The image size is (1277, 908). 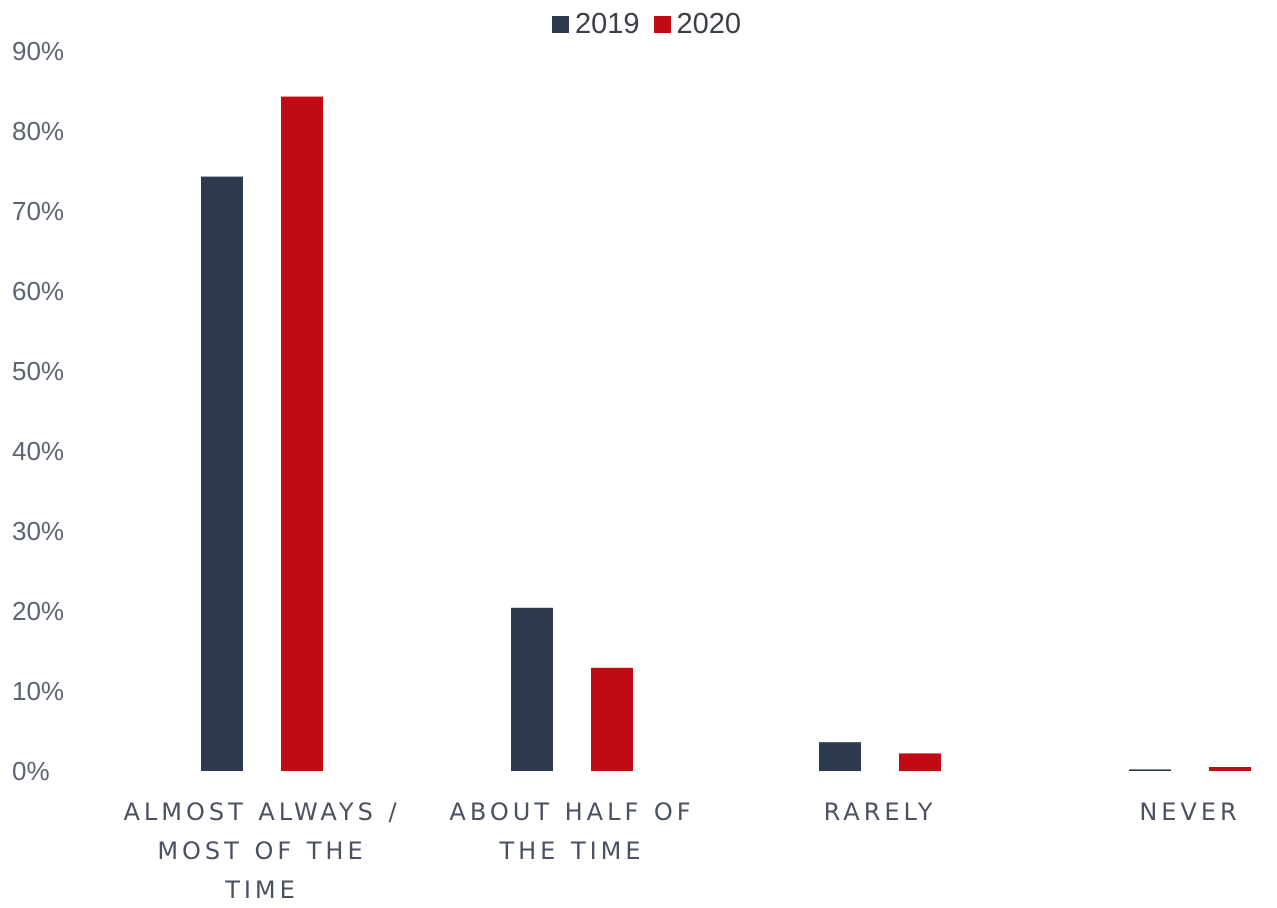 I want to click on y-tick-label: 70%, so click(x=38, y=211).